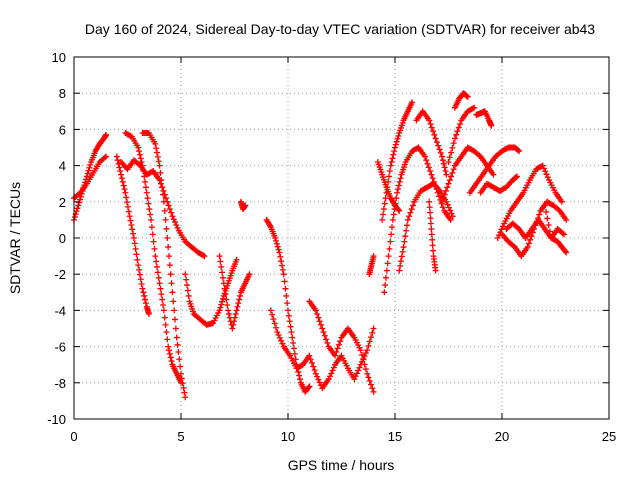 This screenshot has width=640, height=480. What do you see at coordinates (60, 347) in the screenshot?
I see `y-tick-label: -6` at bounding box center [60, 347].